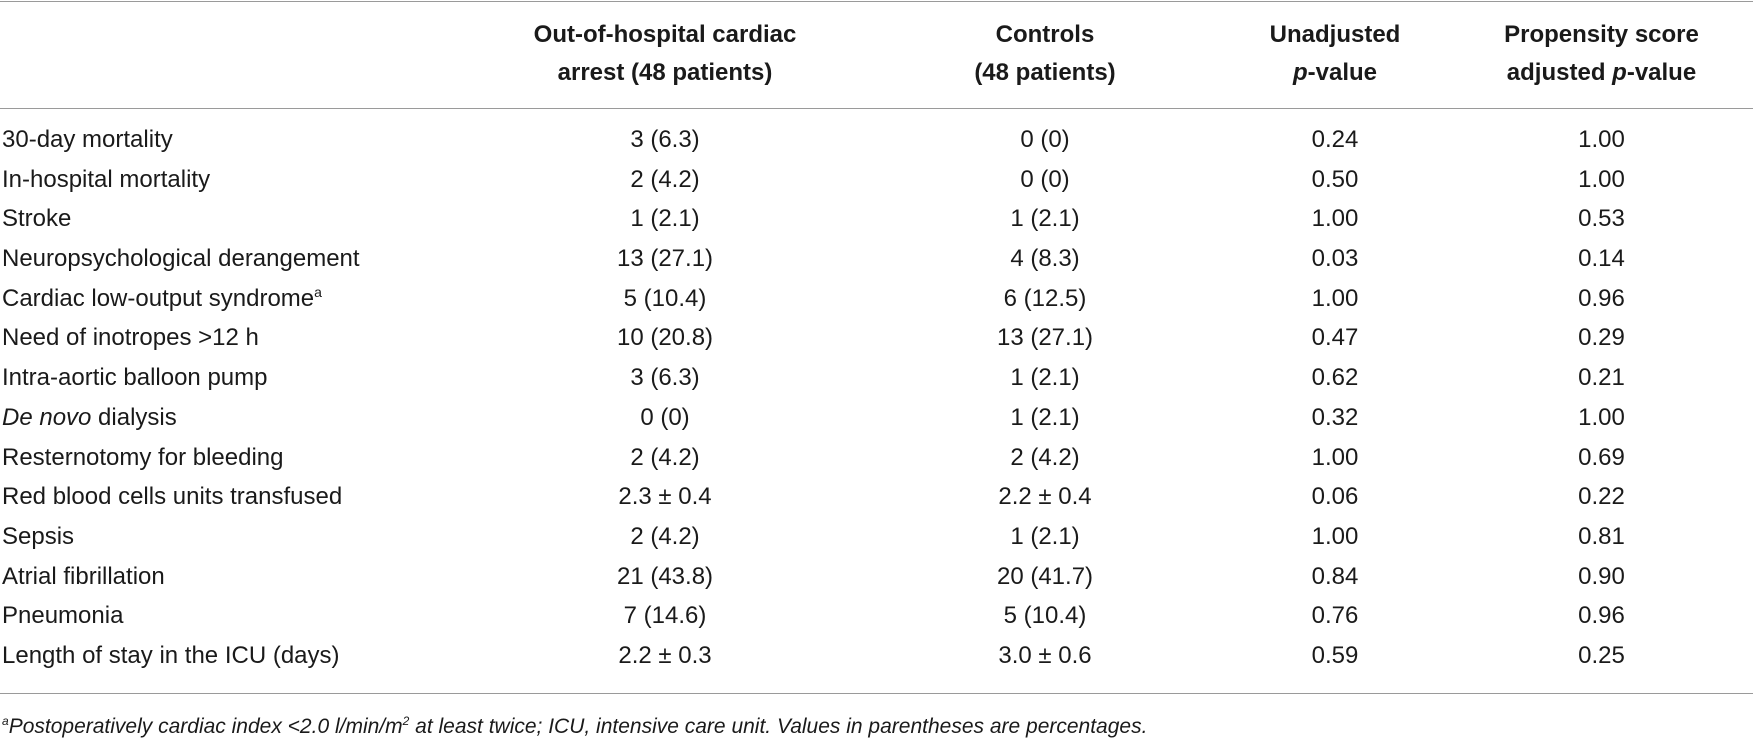 This screenshot has height=741, width=1753. I want to click on row-label: In-hospital mortality, so click(106, 179).